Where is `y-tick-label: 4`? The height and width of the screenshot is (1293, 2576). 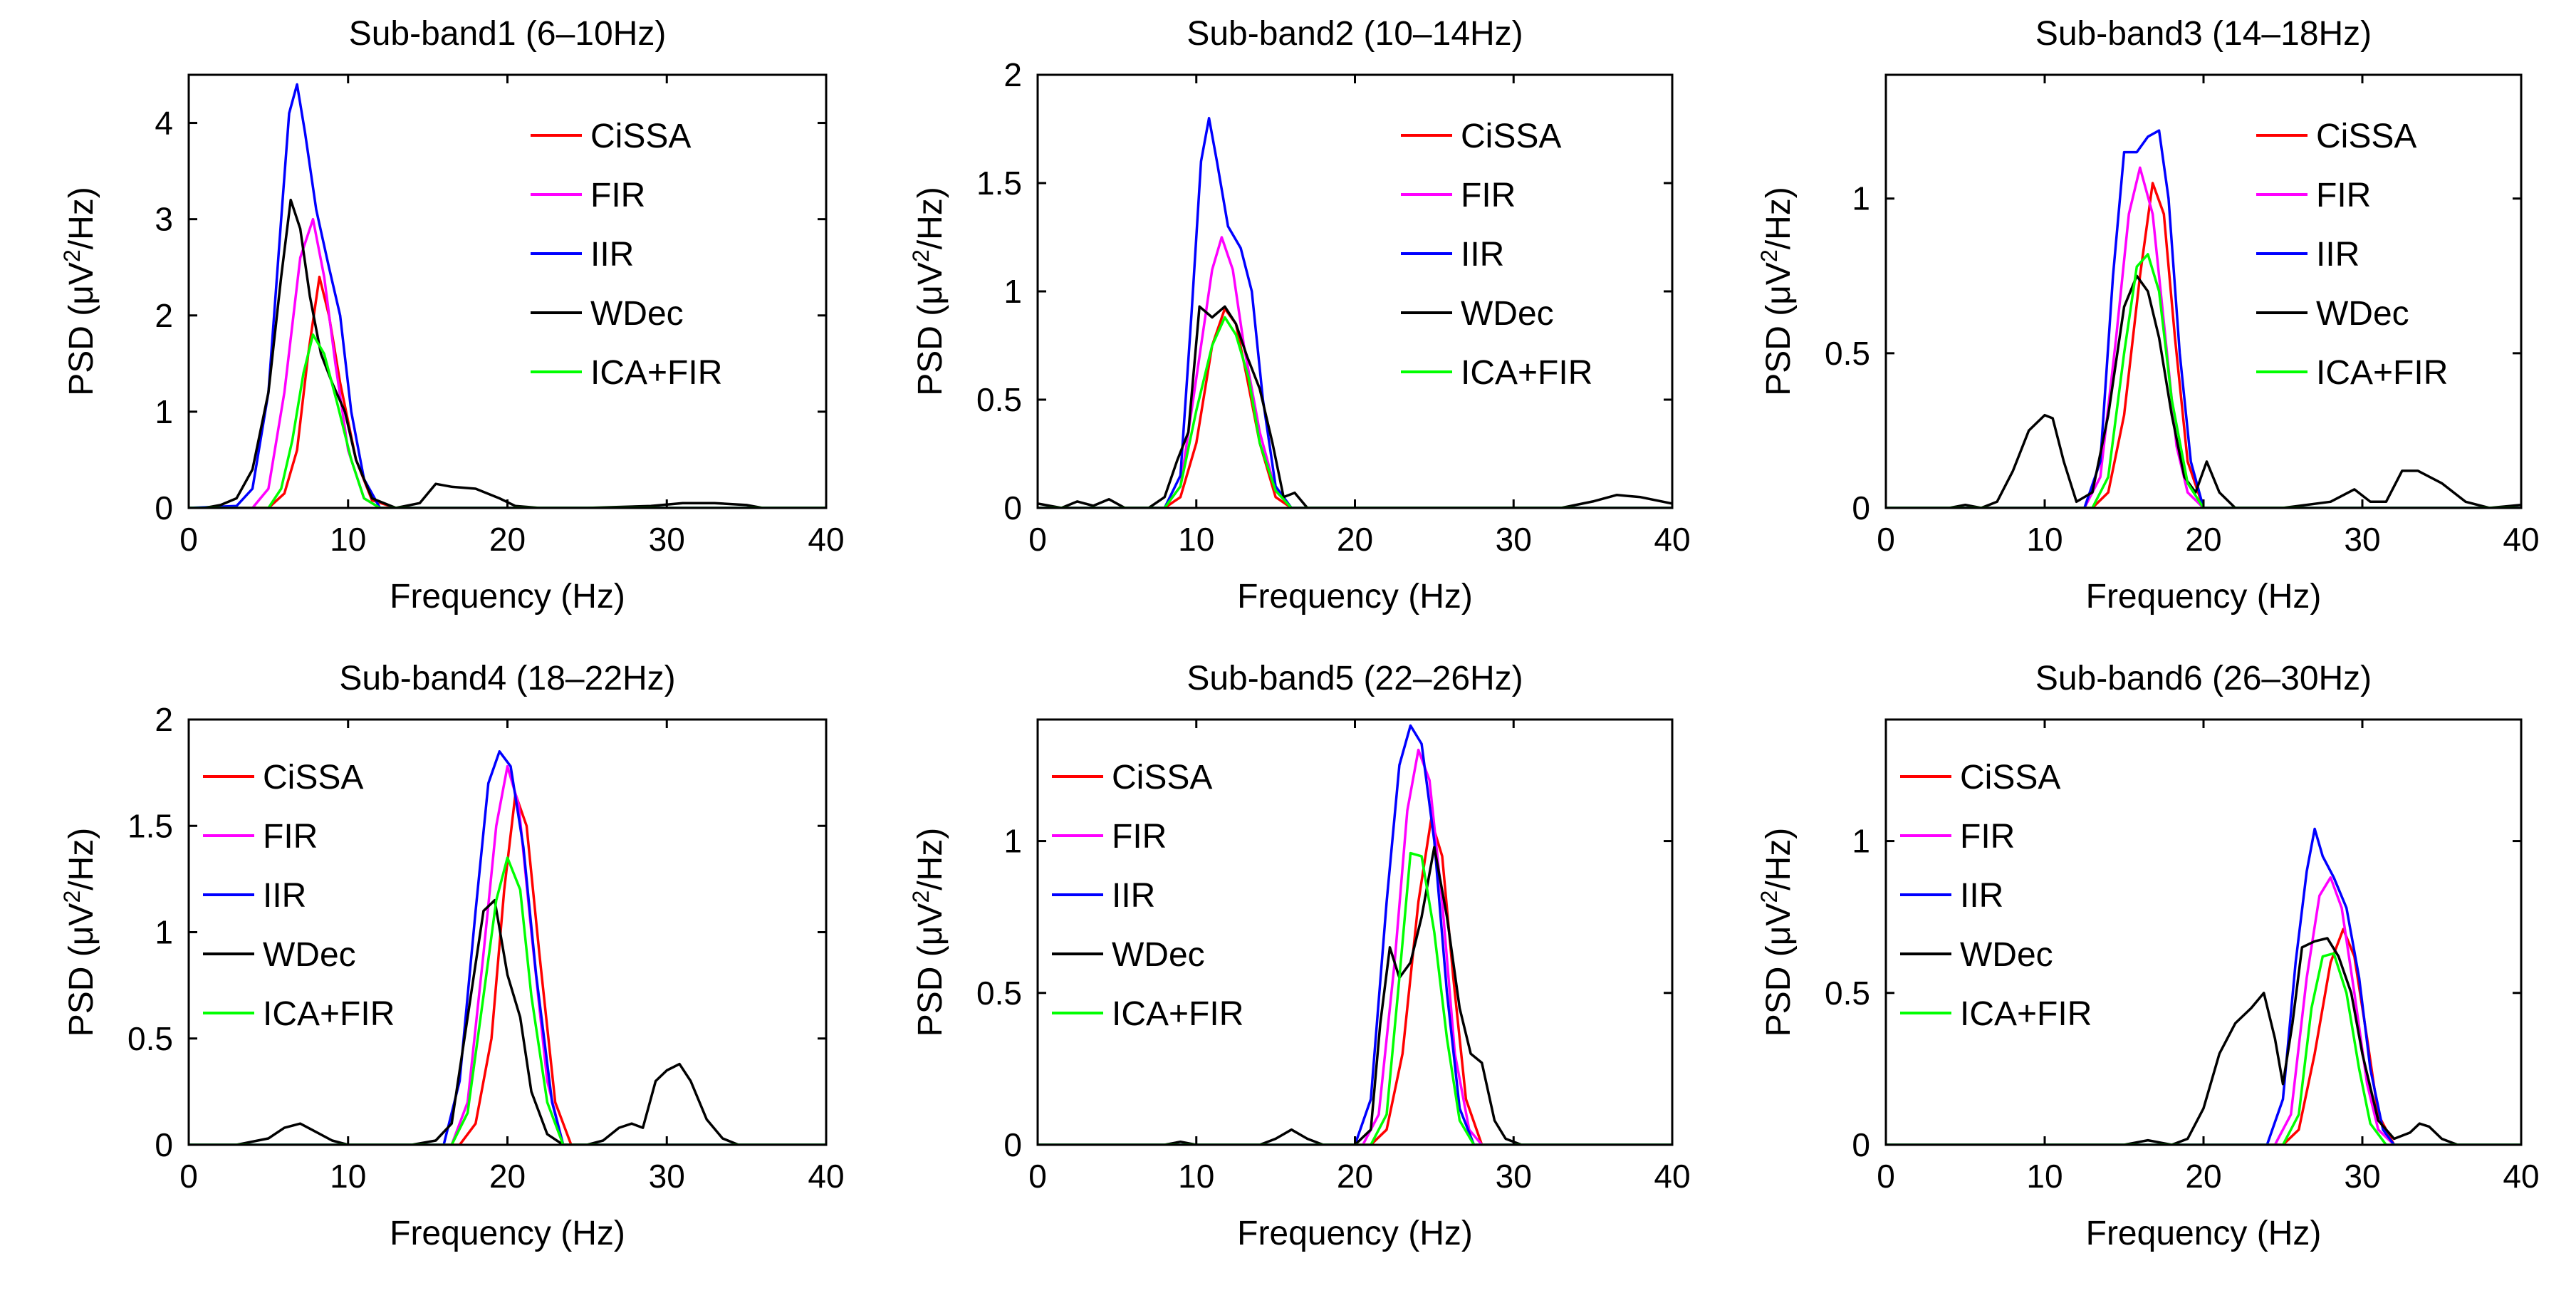
y-tick-label: 4 is located at coordinates (164, 124).